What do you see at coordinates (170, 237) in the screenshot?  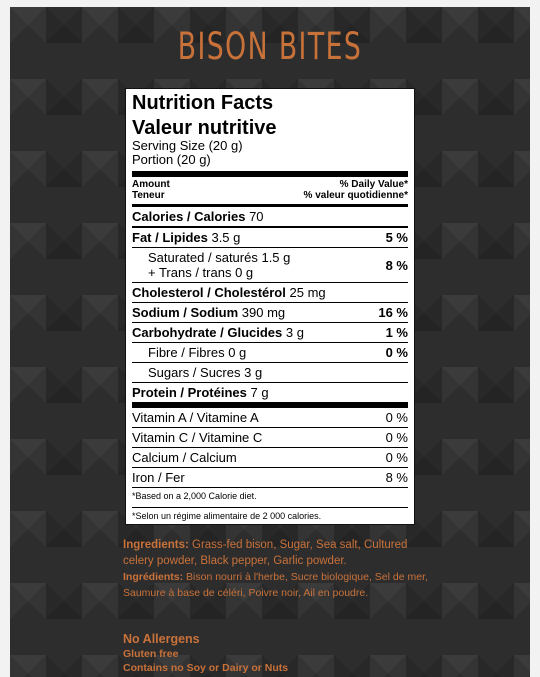 I see `fat-label: Fat / Lipides` at bounding box center [170, 237].